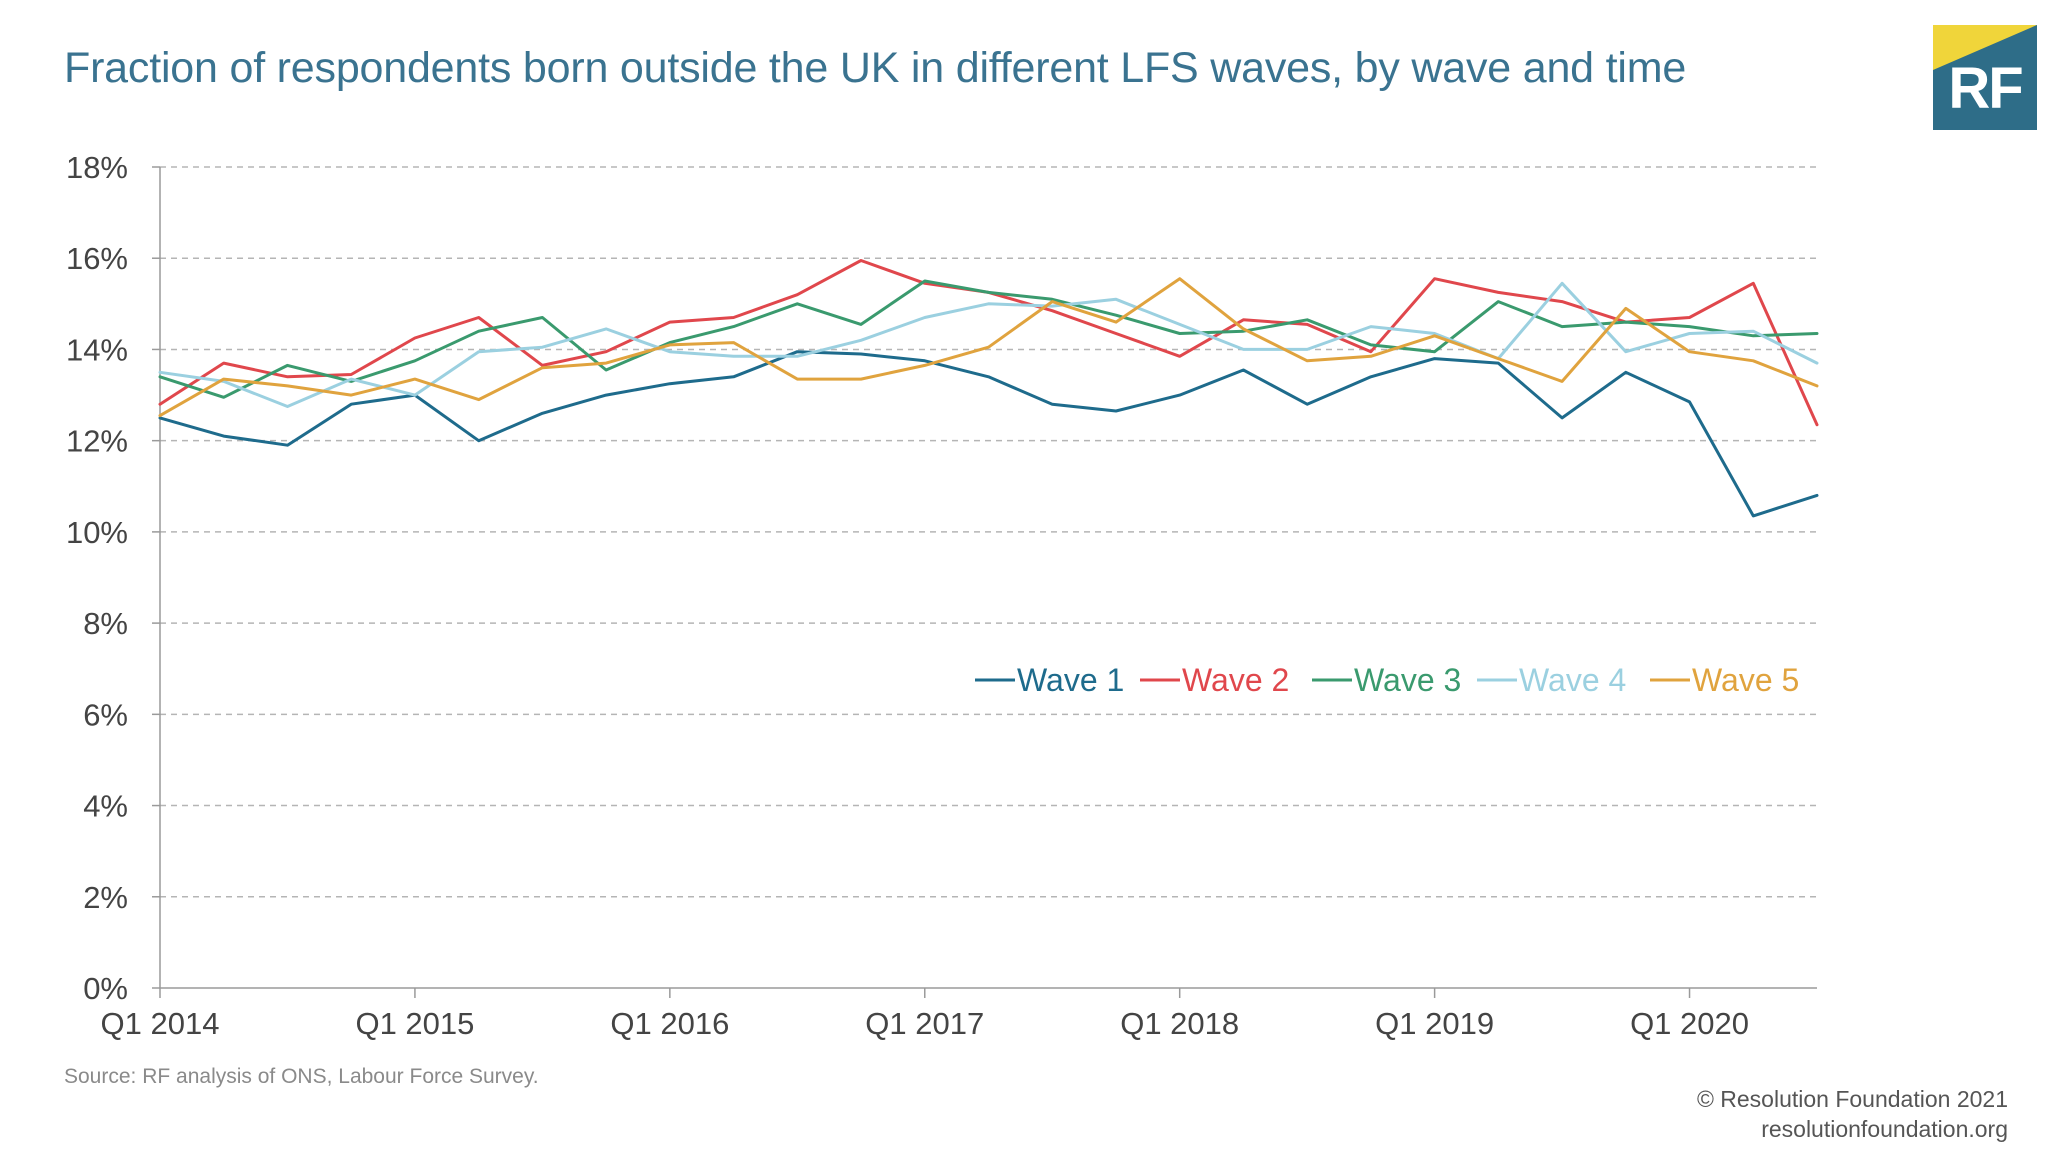 The image size is (2048, 1152). I want to click on copyright-text: © Resolution Foundation 2021, so click(1852, 1099).